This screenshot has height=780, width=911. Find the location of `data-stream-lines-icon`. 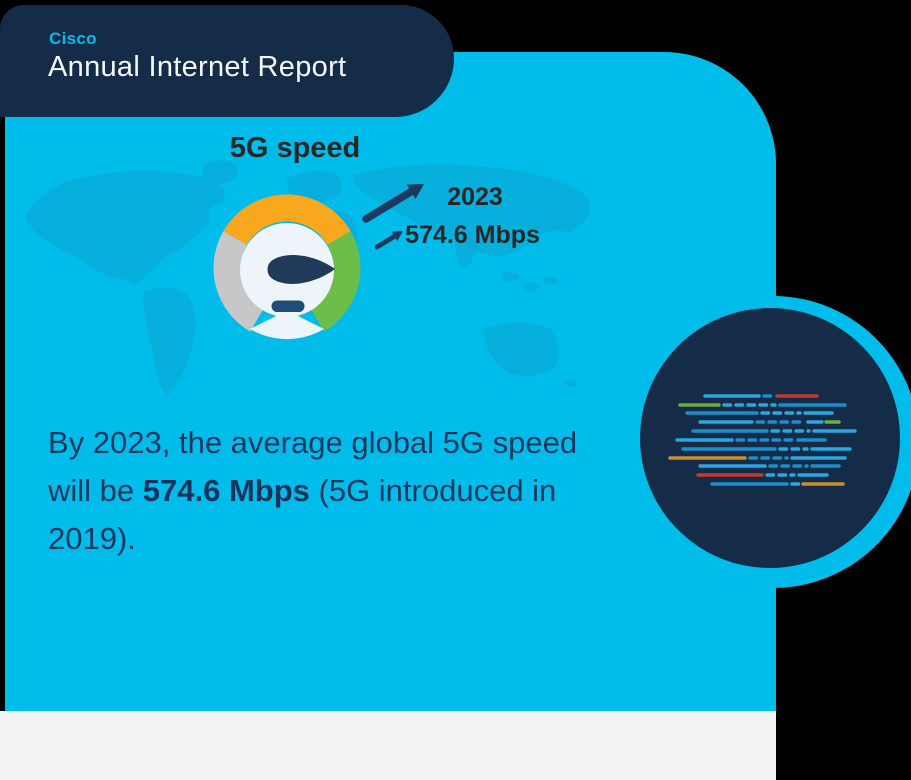

data-stream-lines-icon is located at coordinates (762, 440).